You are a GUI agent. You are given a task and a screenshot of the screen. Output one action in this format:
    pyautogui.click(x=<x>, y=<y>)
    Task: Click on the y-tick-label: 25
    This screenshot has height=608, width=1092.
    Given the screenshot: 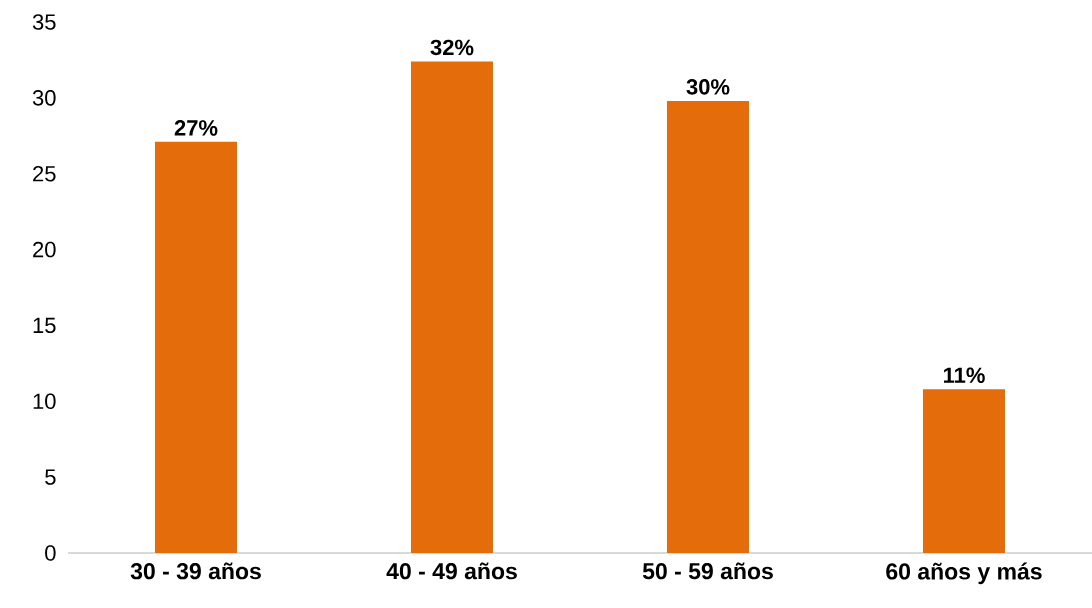 What is the action you would take?
    pyautogui.click(x=44, y=173)
    